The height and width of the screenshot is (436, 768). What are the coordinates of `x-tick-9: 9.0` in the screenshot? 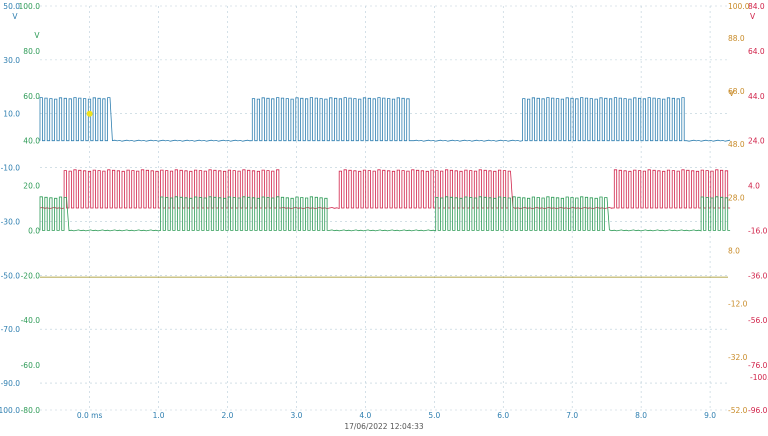 It's located at (710, 415).